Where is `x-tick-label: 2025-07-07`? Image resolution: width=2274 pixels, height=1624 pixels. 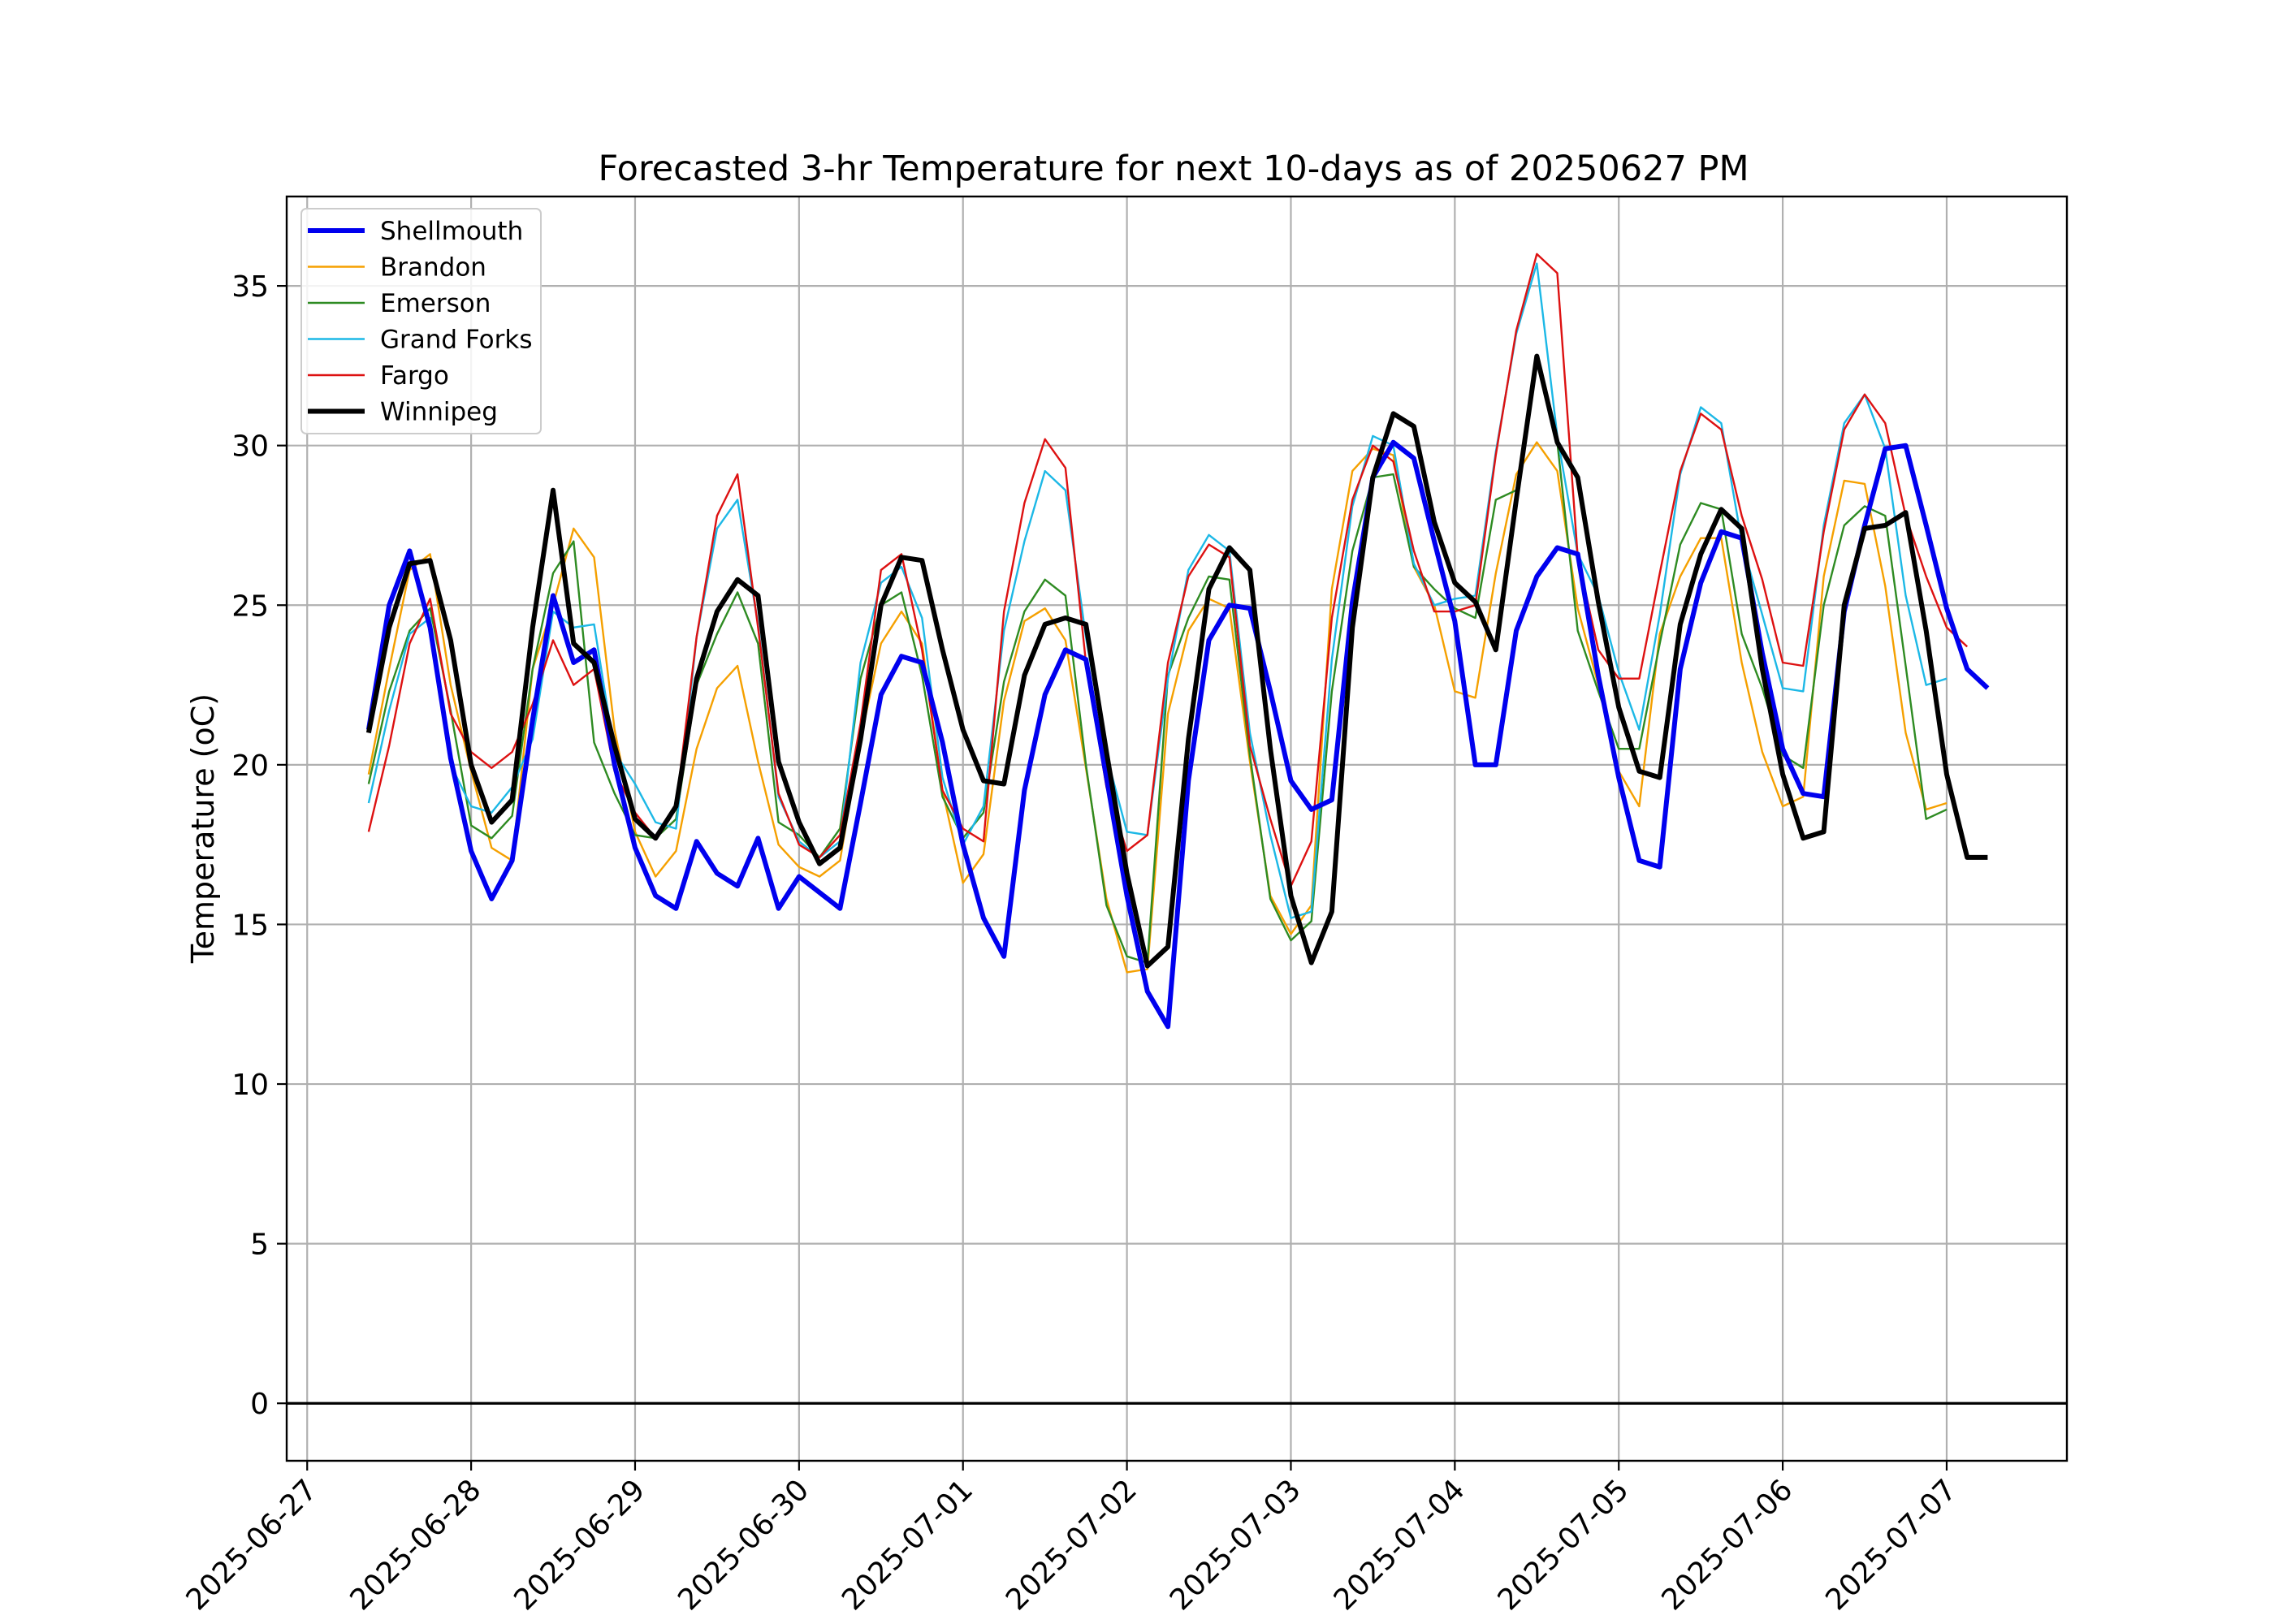 x-tick-label: 2025-07-07 is located at coordinates (1891, 1545).